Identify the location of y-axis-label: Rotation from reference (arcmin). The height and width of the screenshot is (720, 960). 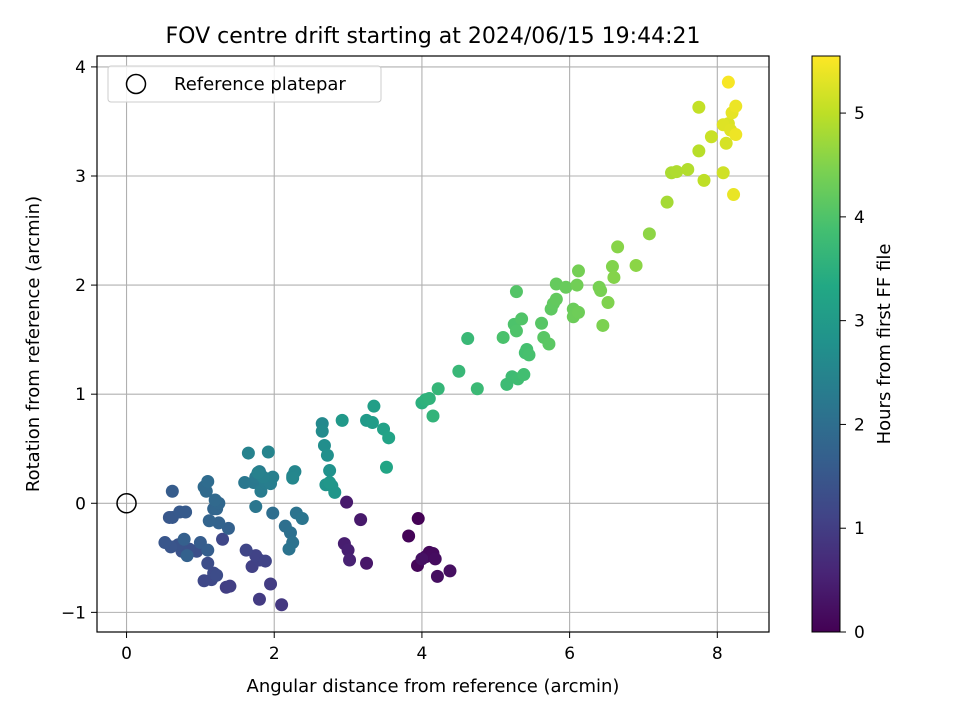
(33, 344).